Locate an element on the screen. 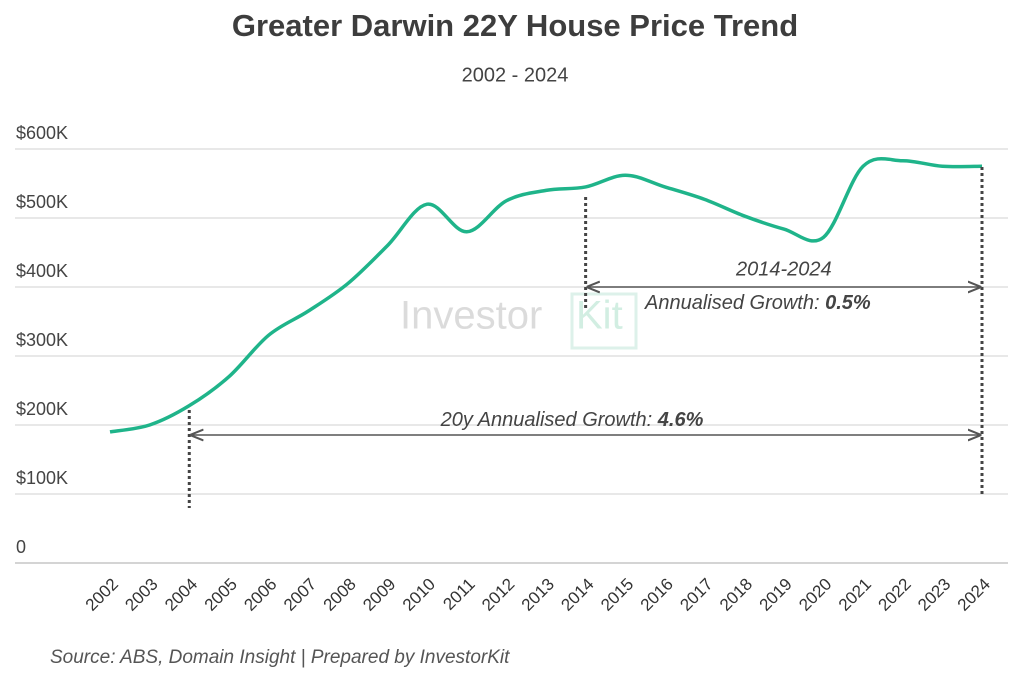  x-tick-label: 2002 is located at coordinates (102, 595).